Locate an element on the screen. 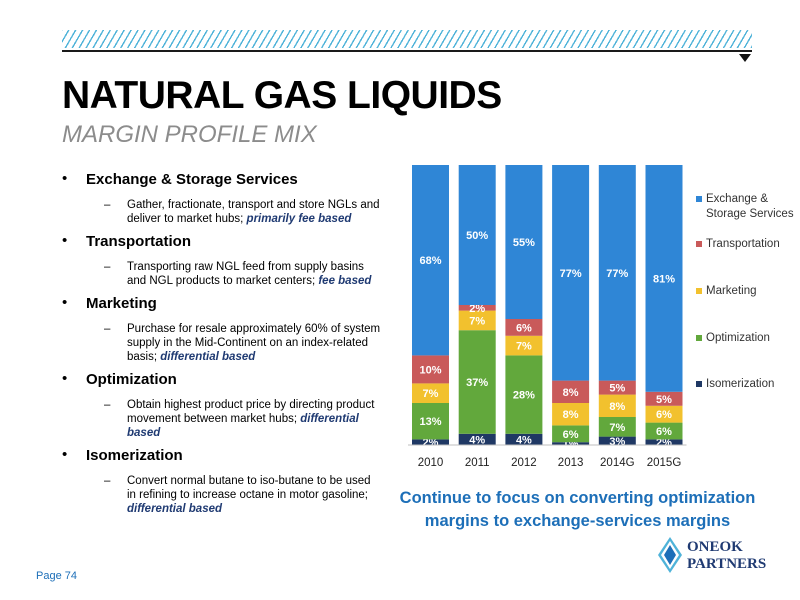 This screenshot has height=600, width=800. bullet-heading: Marketing is located at coordinates (121, 303).